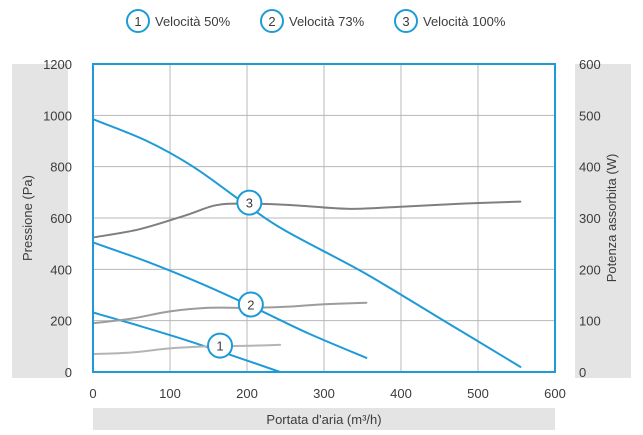  I want to click on y-right-tick-label: 0, so click(582, 372).